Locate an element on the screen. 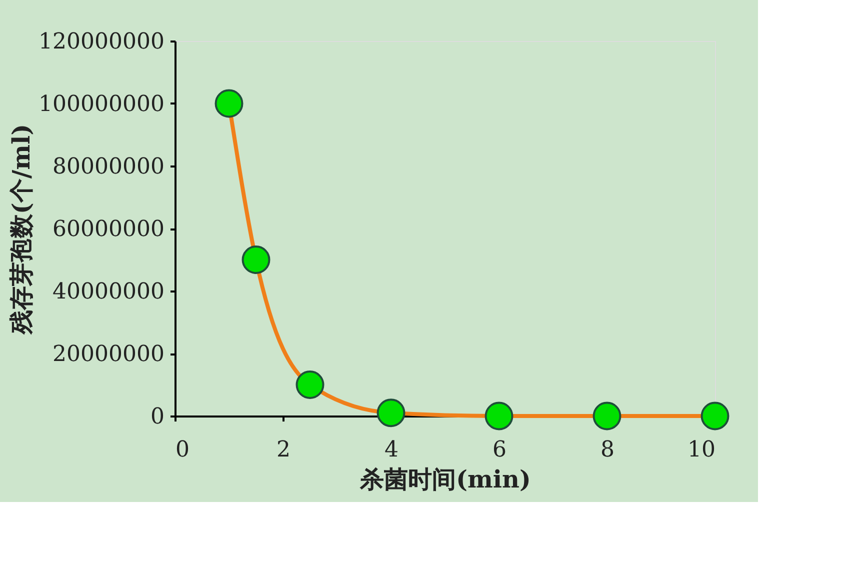 The width and height of the screenshot is (864, 568). y-tick-label: 20000000 is located at coordinates (108, 354).